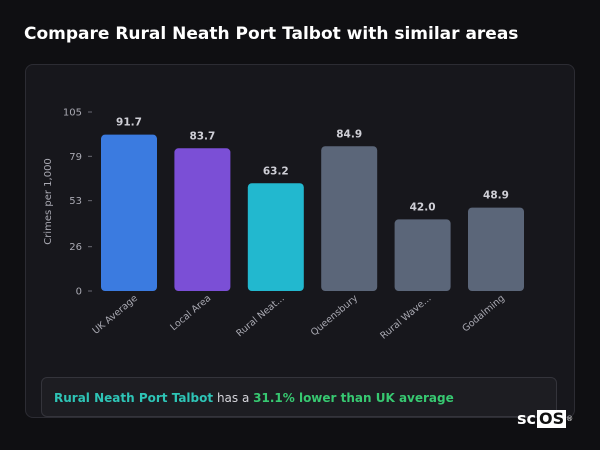 The width and height of the screenshot is (600, 450). Describe the element at coordinates (233, 398) in the screenshot. I see `callout-text: has a` at that location.